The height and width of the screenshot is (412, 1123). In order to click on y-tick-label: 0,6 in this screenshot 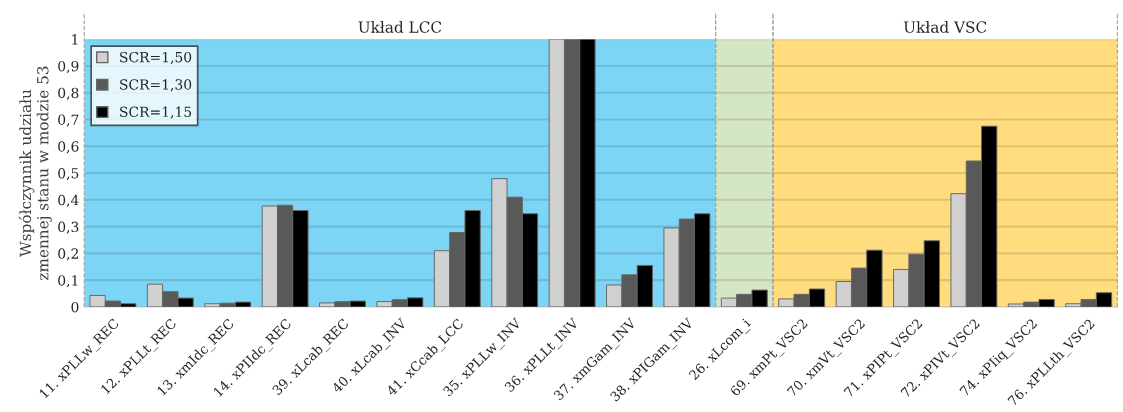, I will do `click(68, 147)`.